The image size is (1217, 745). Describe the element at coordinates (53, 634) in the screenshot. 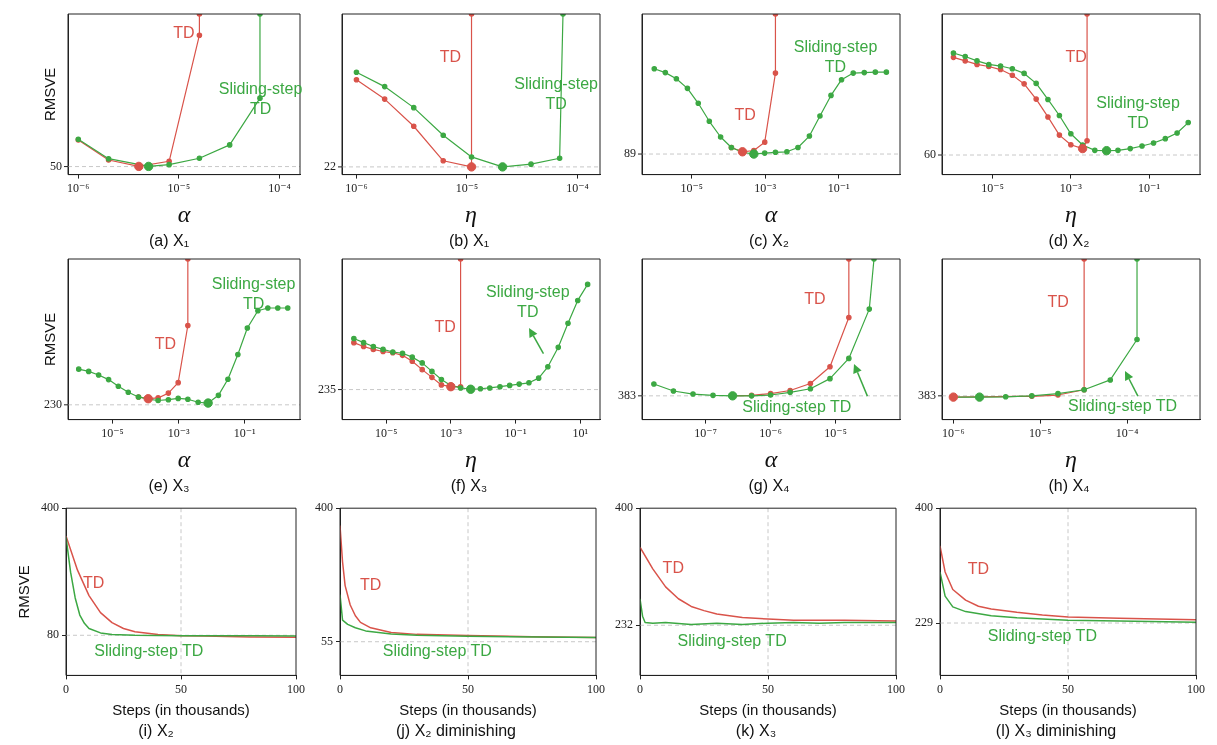

I see `y-tick-label: 80` at that location.